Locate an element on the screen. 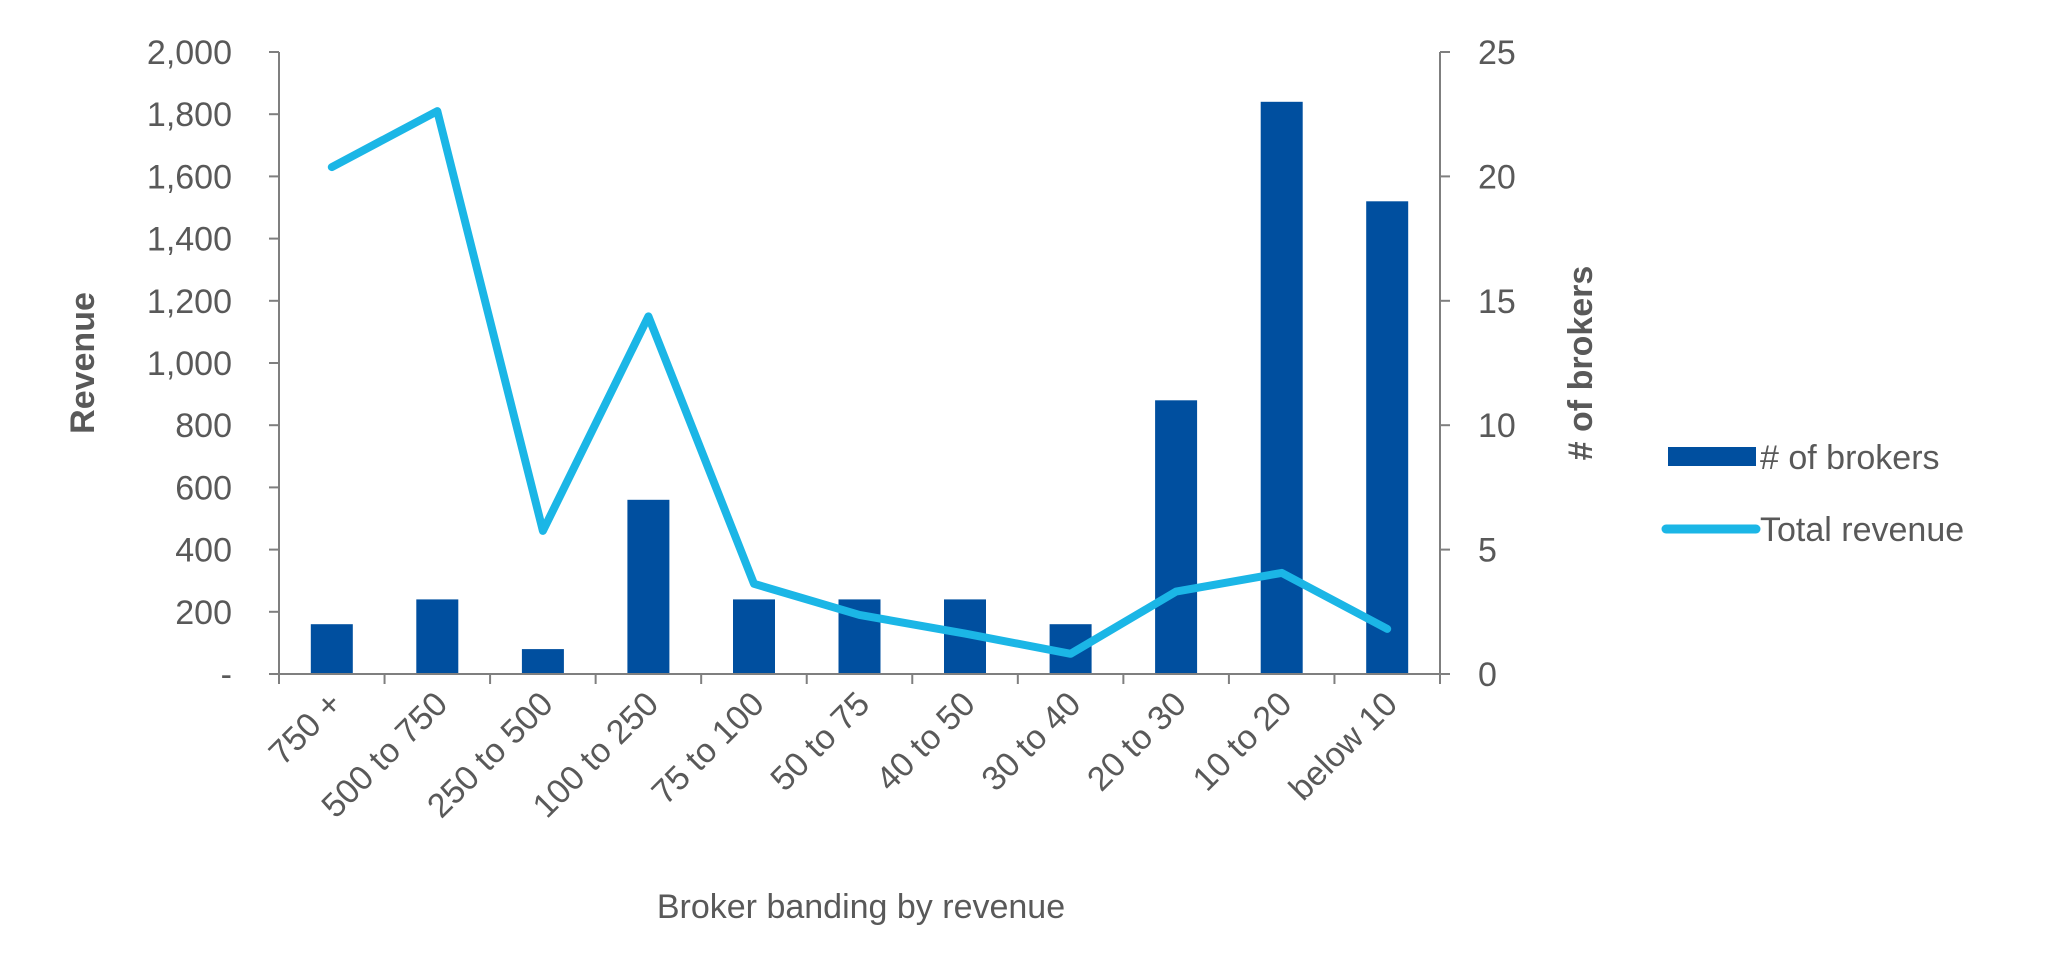  legend-label-brokers: # of brokers is located at coordinates (1850, 458).